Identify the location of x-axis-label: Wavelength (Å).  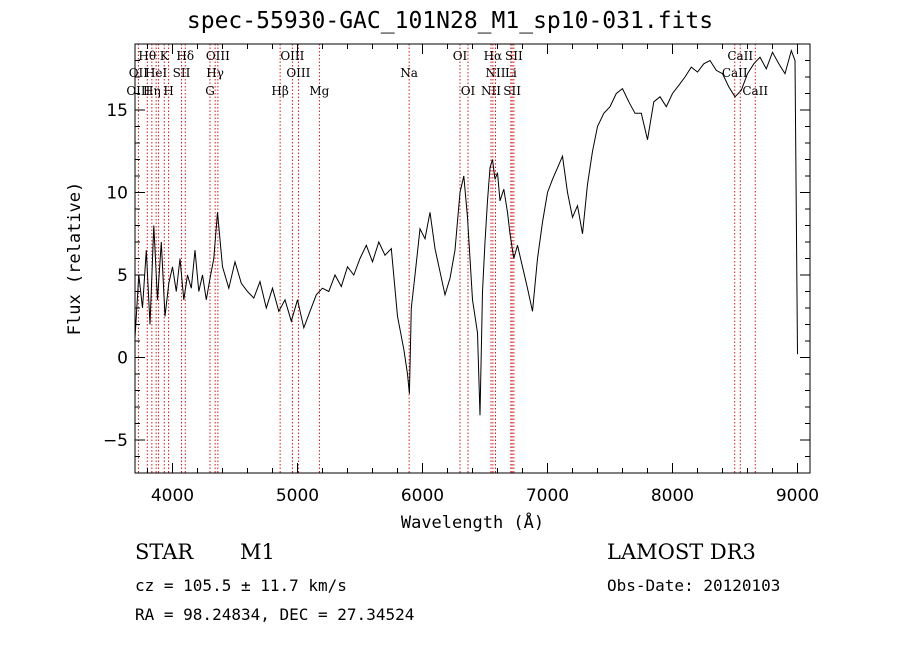
(472, 522).